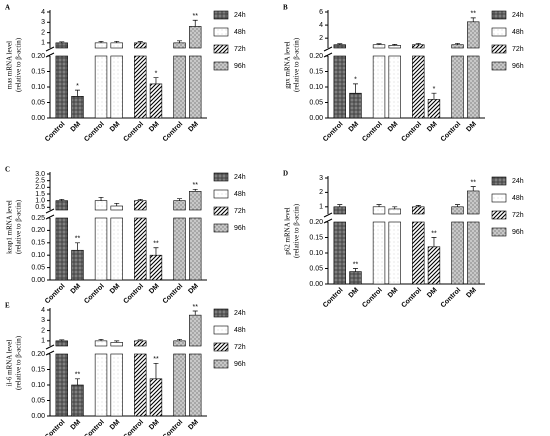  Describe the element at coordinates (288, 230) in the screenshot. I see `y-axis-label: p62 mRNA level` at that location.